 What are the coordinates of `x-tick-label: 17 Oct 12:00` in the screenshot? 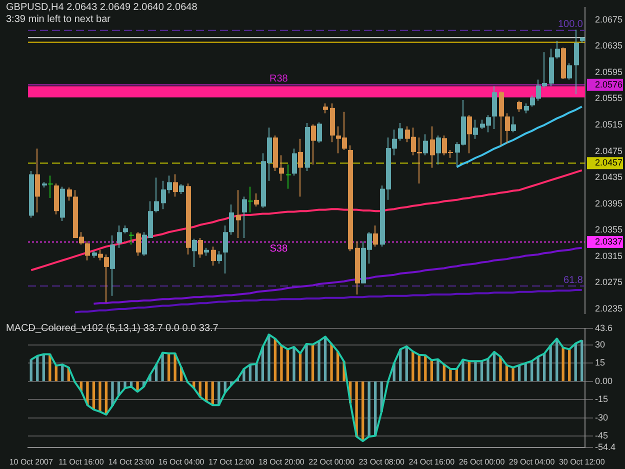 It's located at (231, 461).